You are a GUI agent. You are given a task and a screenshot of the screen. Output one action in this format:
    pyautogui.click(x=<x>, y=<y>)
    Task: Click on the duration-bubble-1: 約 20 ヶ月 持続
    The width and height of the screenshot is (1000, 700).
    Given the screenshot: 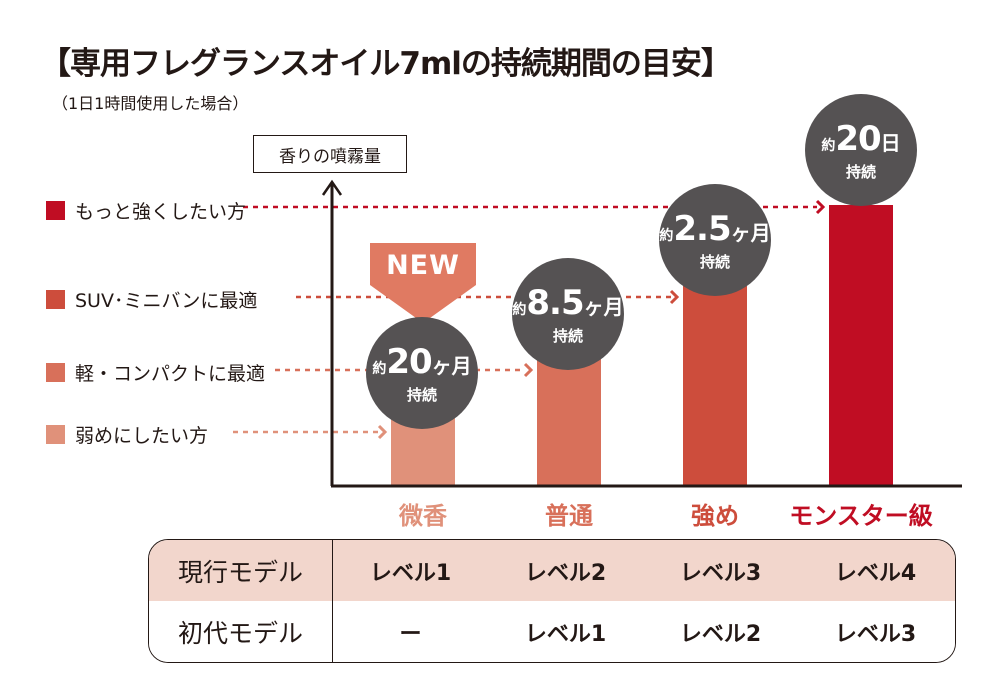 What is the action you would take?
    pyautogui.click(x=422, y=373)
    